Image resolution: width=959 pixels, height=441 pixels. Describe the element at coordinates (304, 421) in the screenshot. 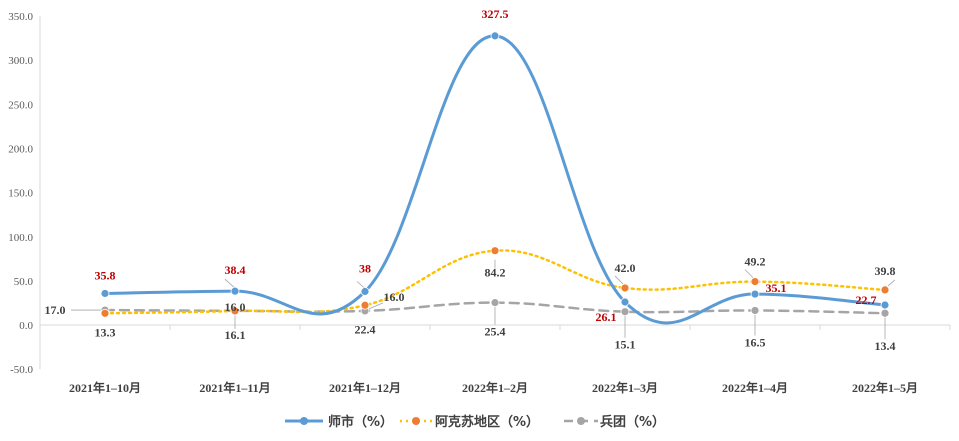

I see `legend-marker-shishi` at that location.